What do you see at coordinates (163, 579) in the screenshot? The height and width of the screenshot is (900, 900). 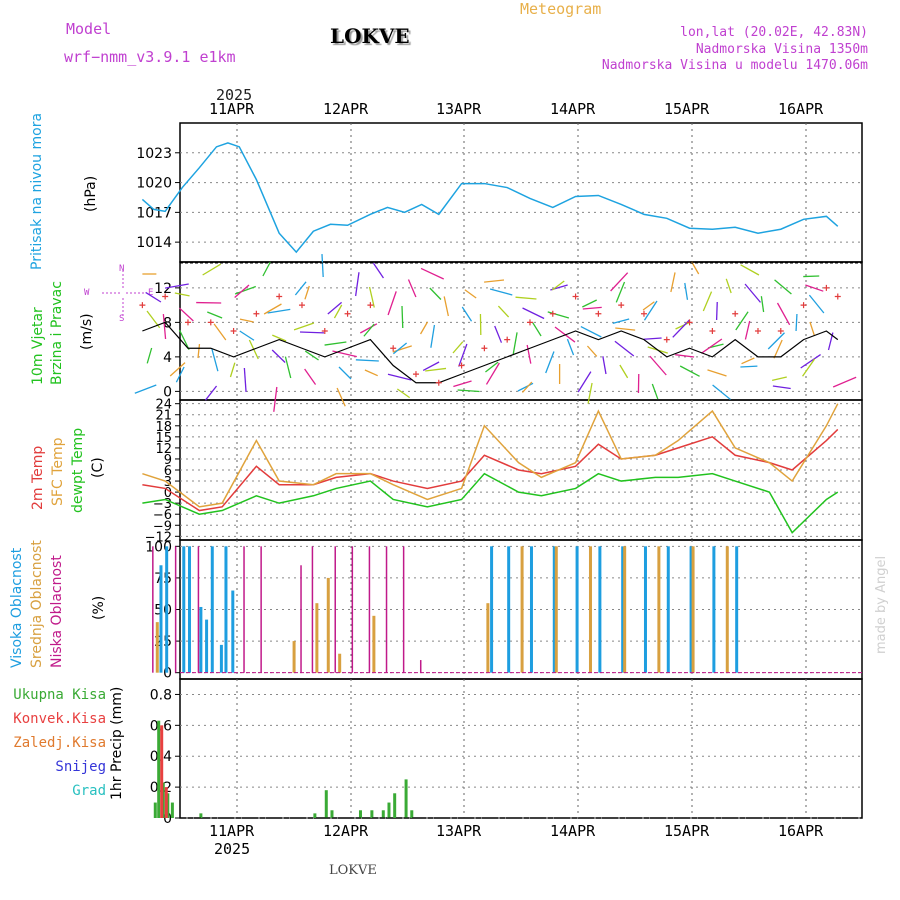 I see `cloud-ytick-label: 75` at bounding box center [163, 579].